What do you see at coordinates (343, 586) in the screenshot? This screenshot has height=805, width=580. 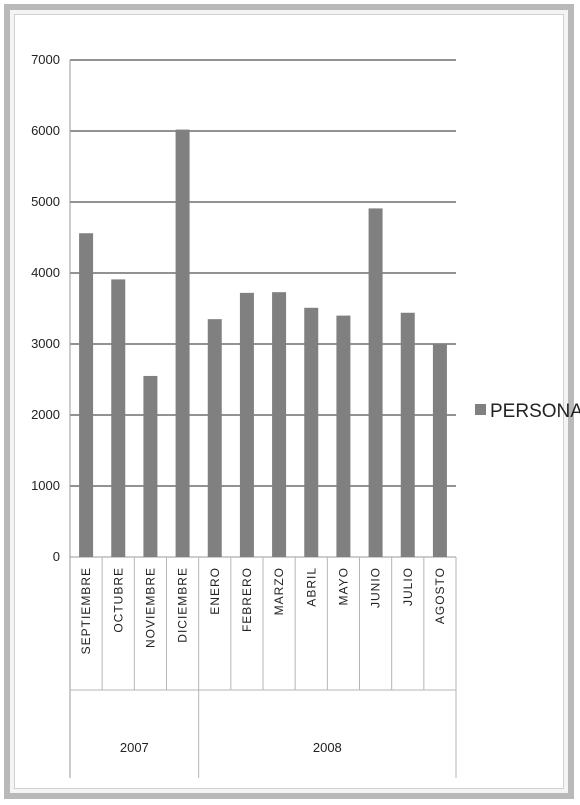 I see `category-label: MAYO` at bounding box center [343, 586].